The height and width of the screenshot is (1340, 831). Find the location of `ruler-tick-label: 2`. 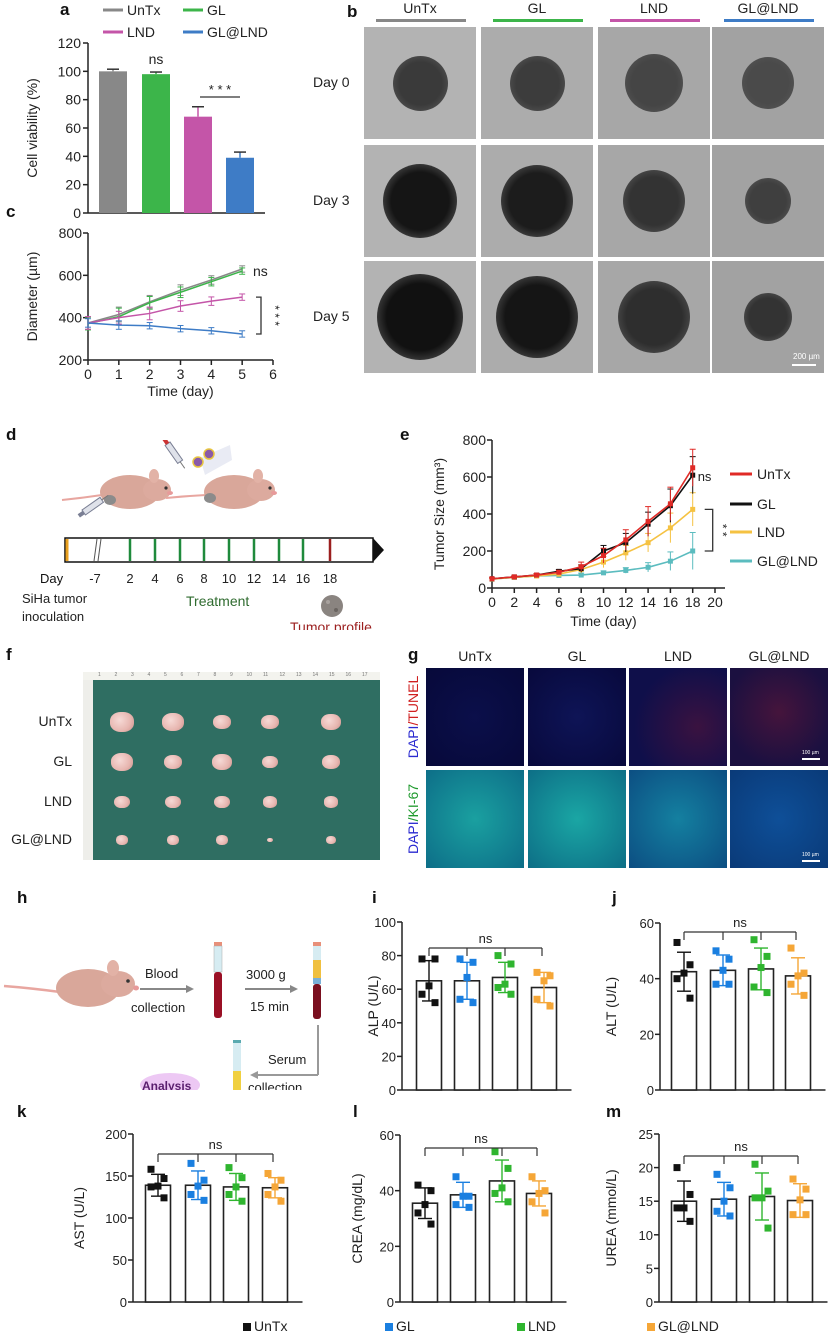

ruler-tick-label: 2 is located at coordinates (116, 675).